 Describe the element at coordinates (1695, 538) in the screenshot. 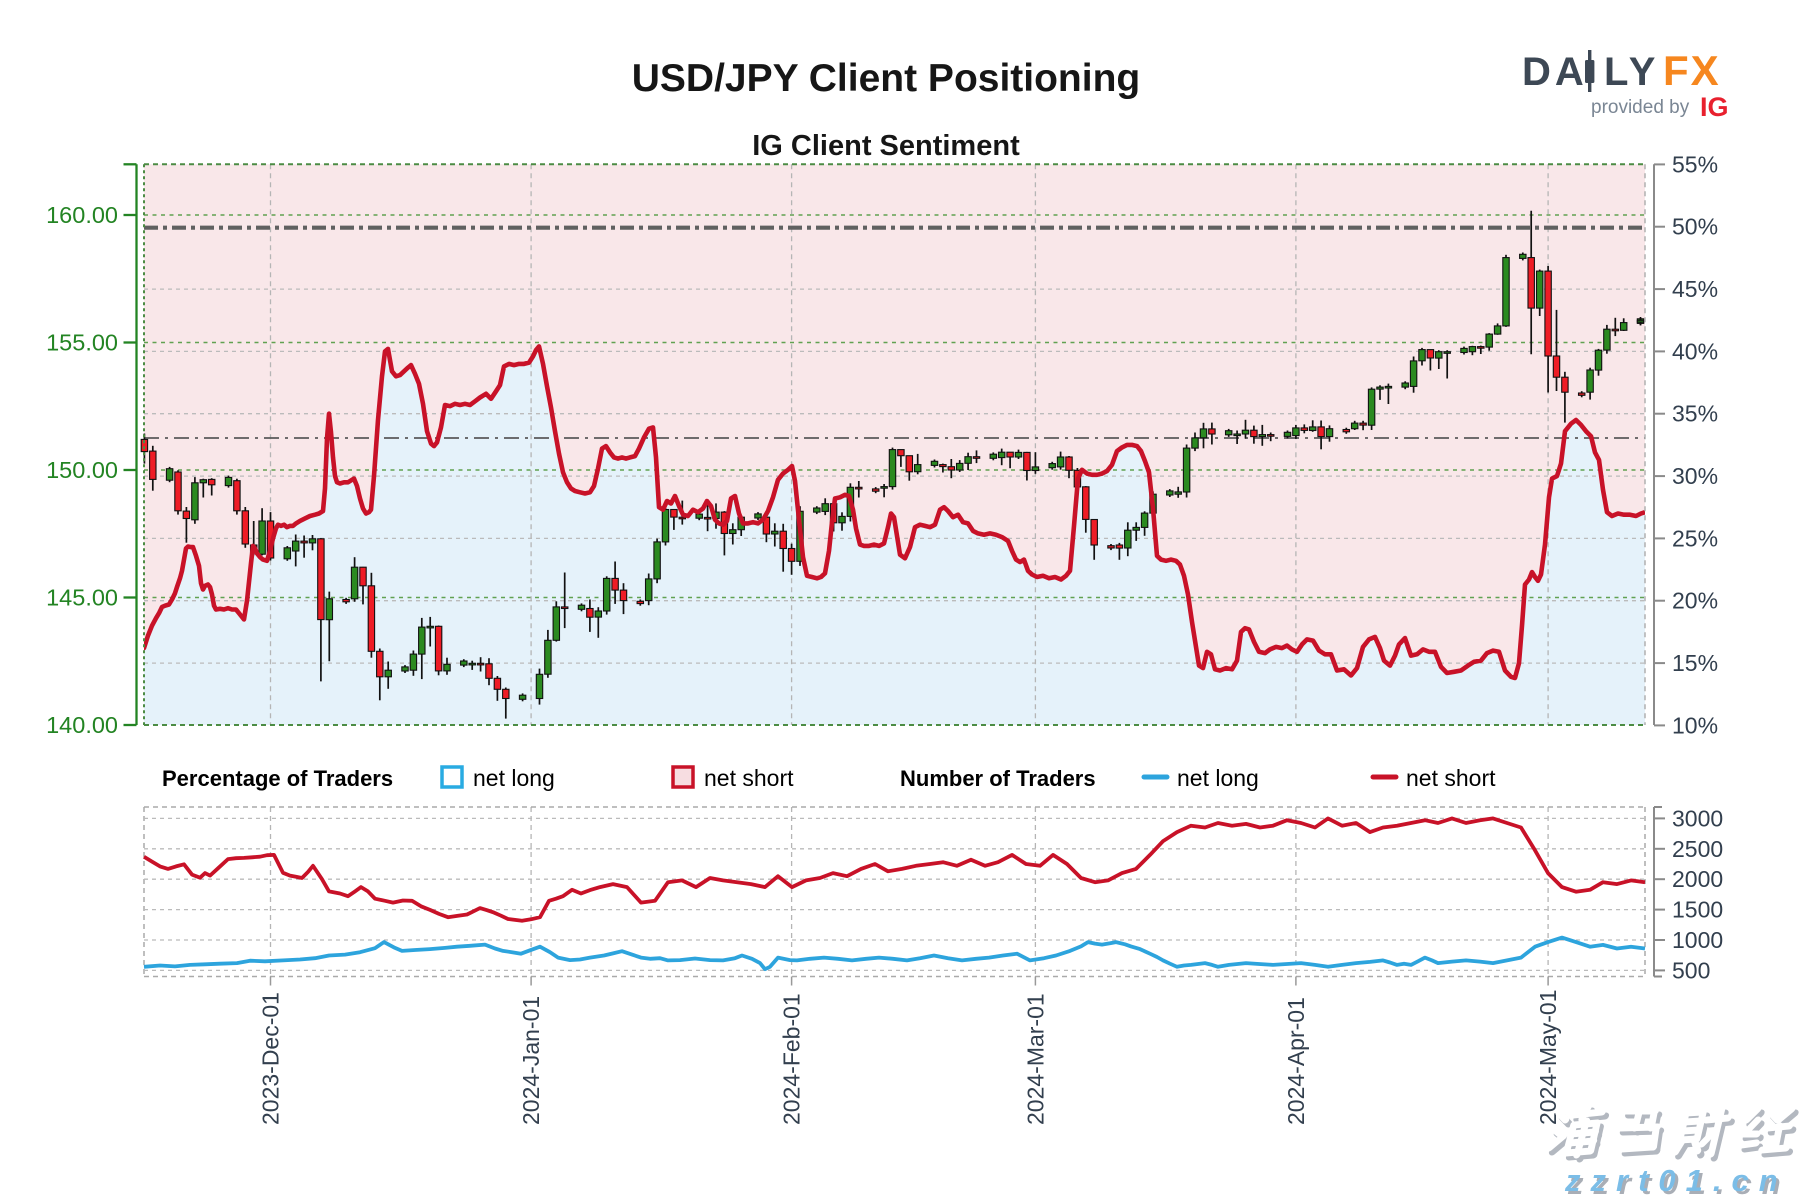

I see `svg-text: 25%` at that location.